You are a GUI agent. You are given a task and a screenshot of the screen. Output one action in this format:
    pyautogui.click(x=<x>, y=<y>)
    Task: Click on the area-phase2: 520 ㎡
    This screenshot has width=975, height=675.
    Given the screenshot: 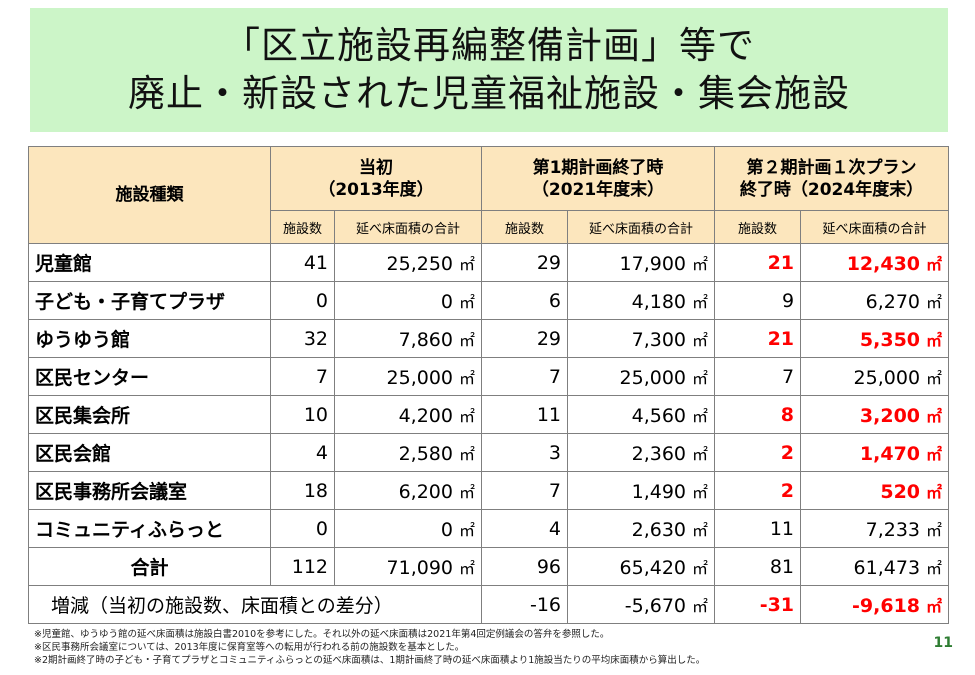 What is the action you would take?
    pyautogui.click(x=875, y=490)
    